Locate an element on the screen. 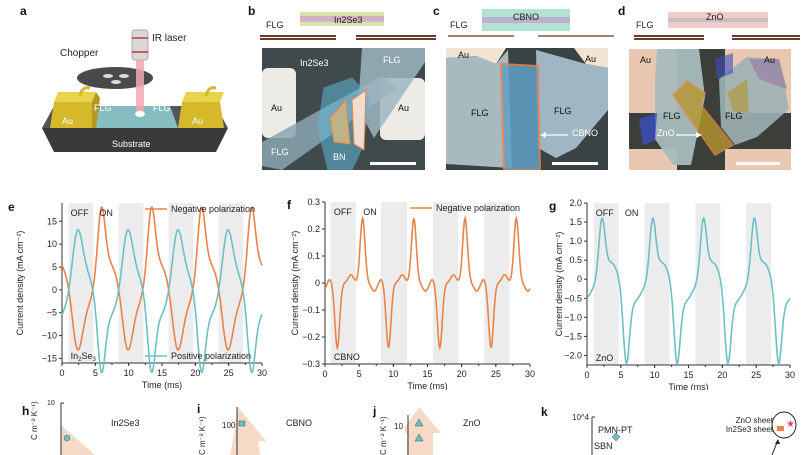 The width and height of the screenshot is (808, 455). panel-letter-b: b is located at coordinates (252, 11).